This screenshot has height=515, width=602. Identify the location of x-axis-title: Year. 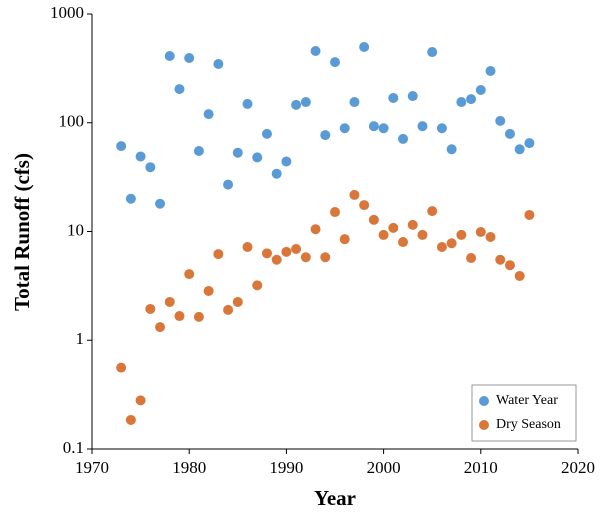
(335, 498).